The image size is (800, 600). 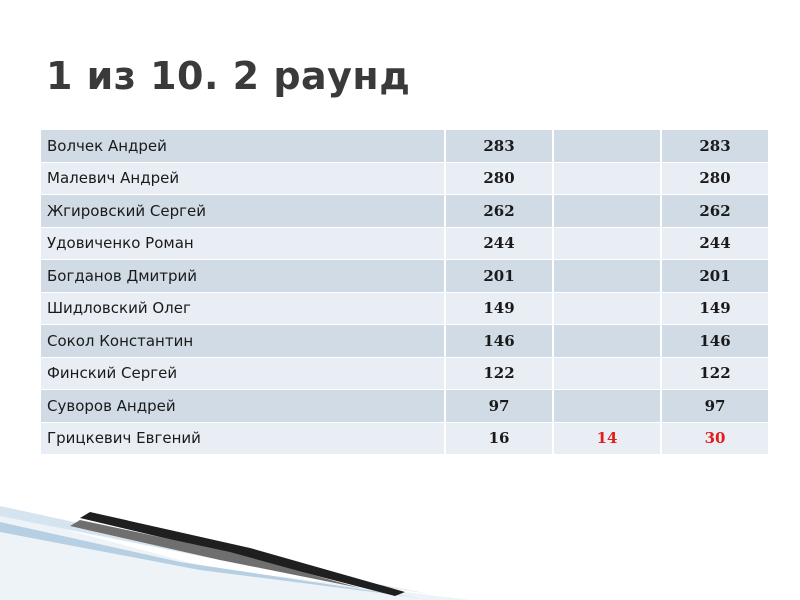 What do you see at coordinates (715, 406) in the screenshot?
I see `total-score: 97` at bounding box center [715, 406].